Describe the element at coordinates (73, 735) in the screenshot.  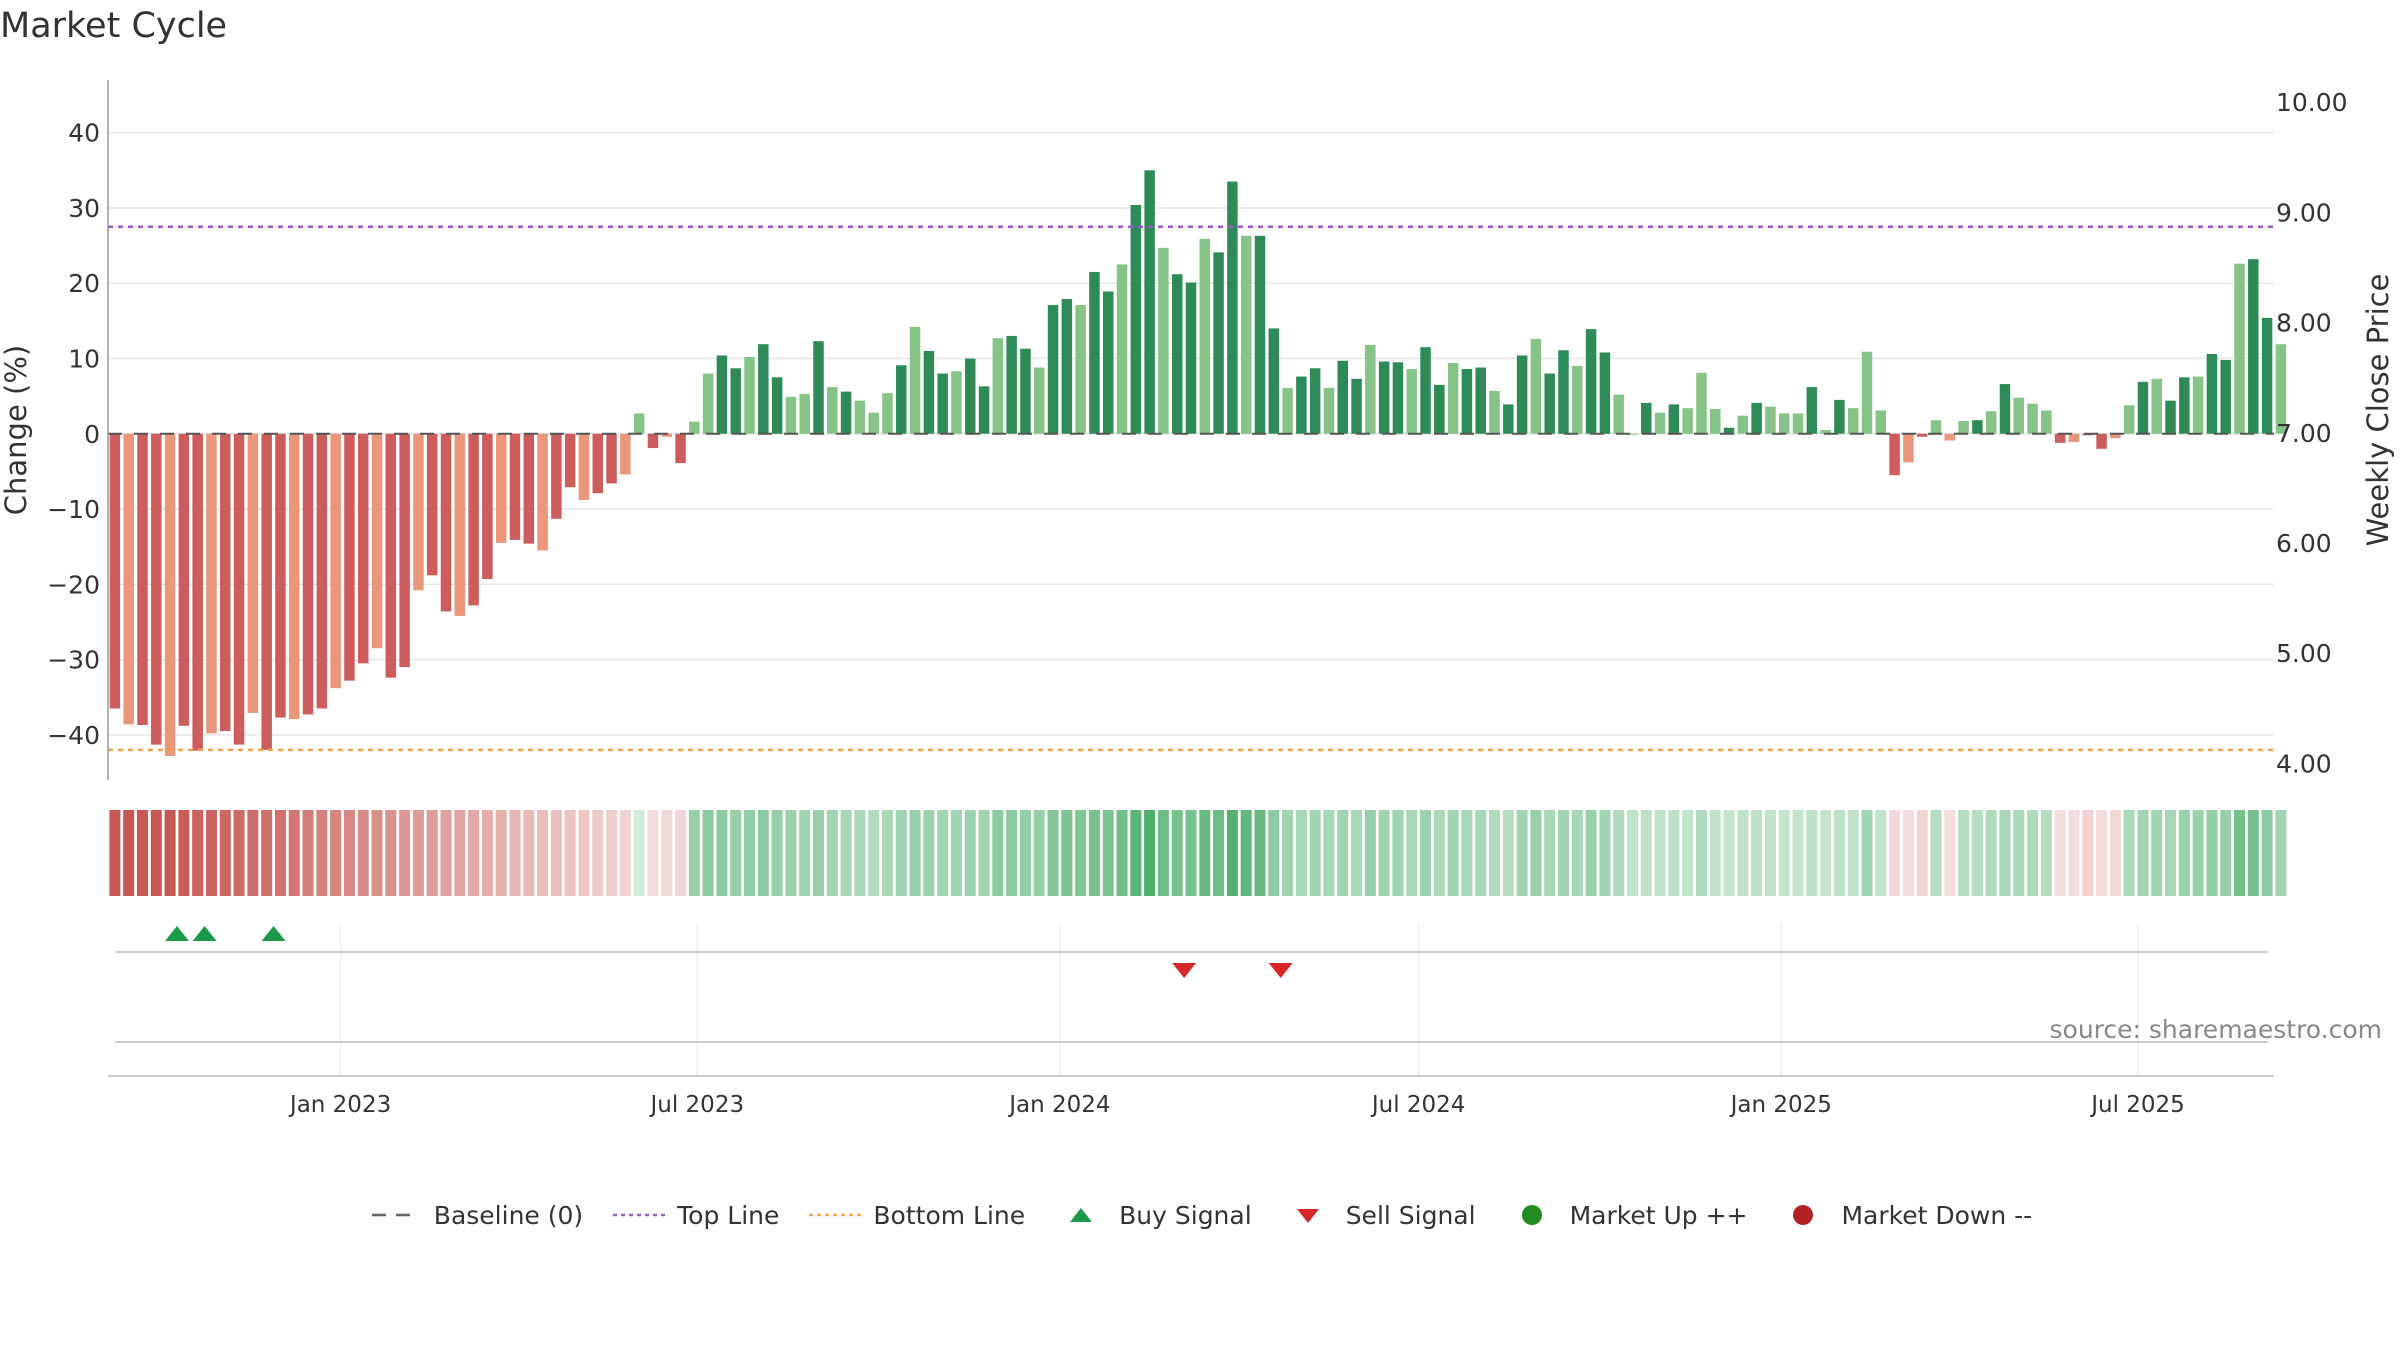
I see `y-tick-label: −40` at that location.